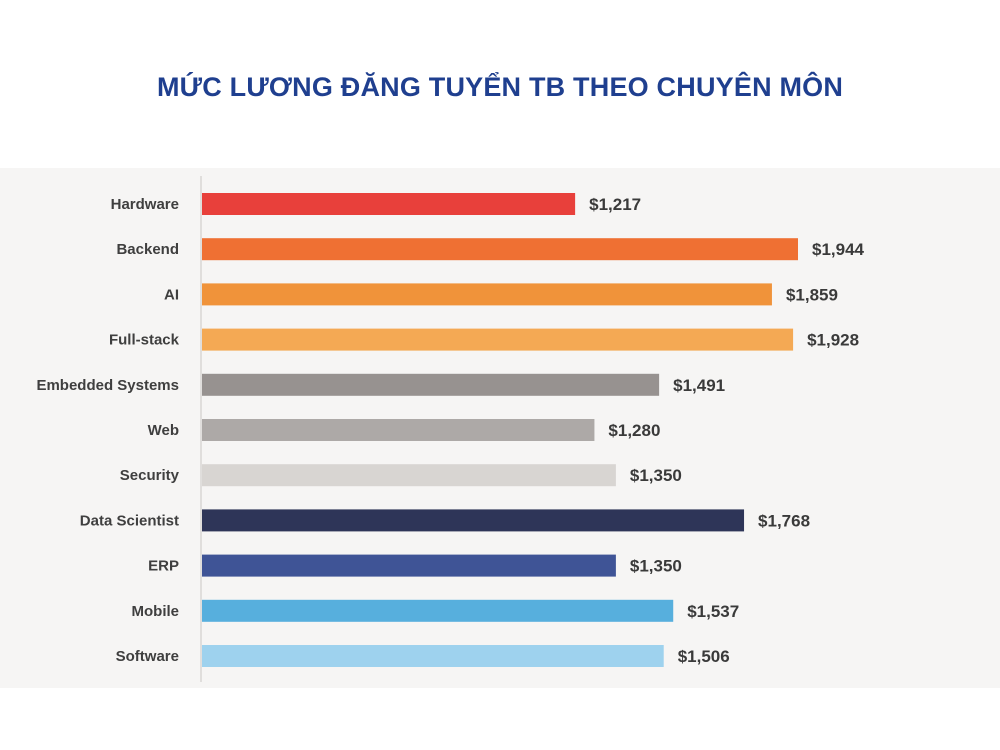 The height and width of the screenshot is (750, 1000). Describe the element at coordinates (171, 294) in the screenshot. I see `category-label: AI` at that location.